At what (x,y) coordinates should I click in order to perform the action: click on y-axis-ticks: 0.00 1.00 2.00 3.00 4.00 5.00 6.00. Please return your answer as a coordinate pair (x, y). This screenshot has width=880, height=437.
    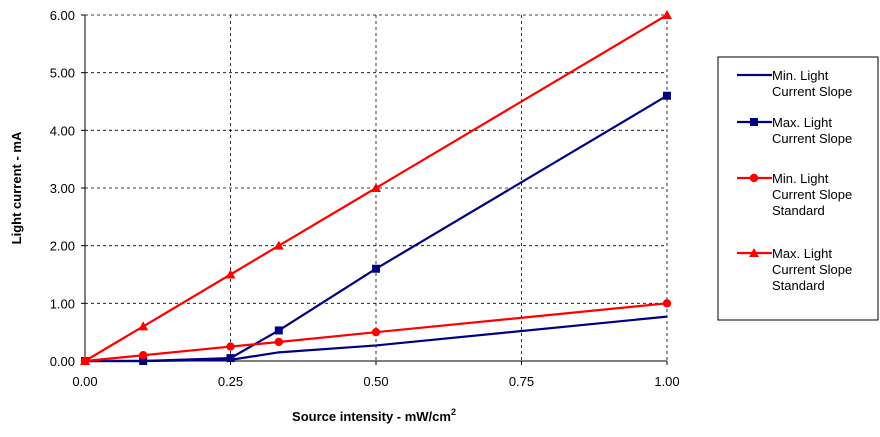
    Looking at the image, I should click on (67, 188).